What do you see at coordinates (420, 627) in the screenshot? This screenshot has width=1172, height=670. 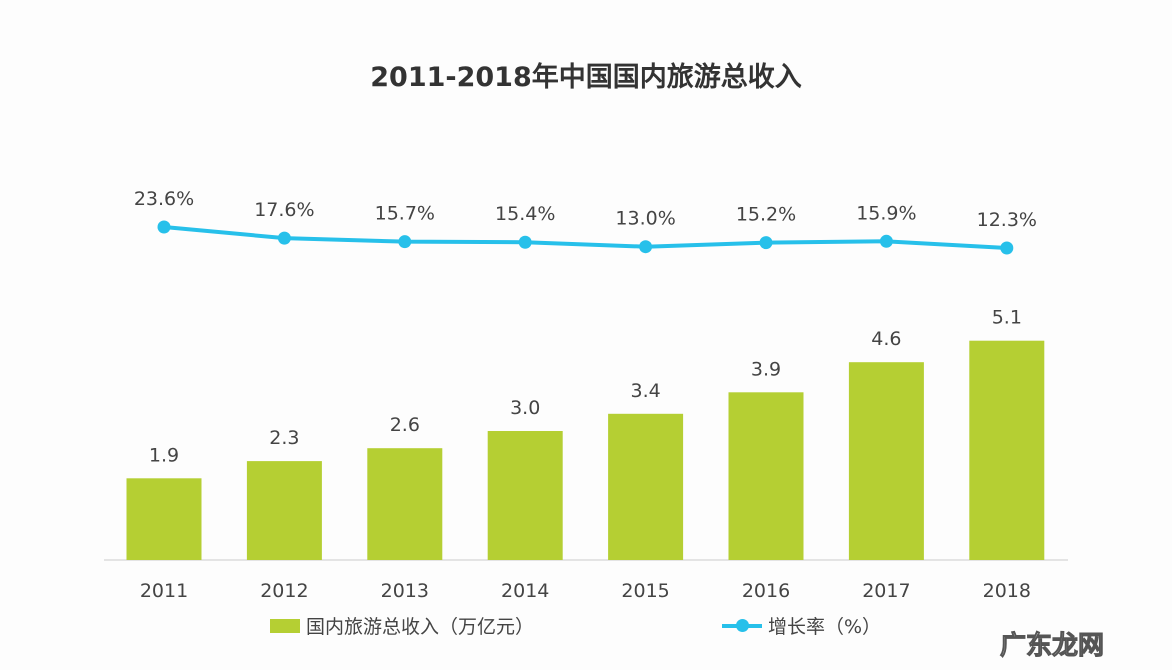 I see `legend-bar-label: 国内旅游总收入（万亿元）` at bounding box center [420, 627].